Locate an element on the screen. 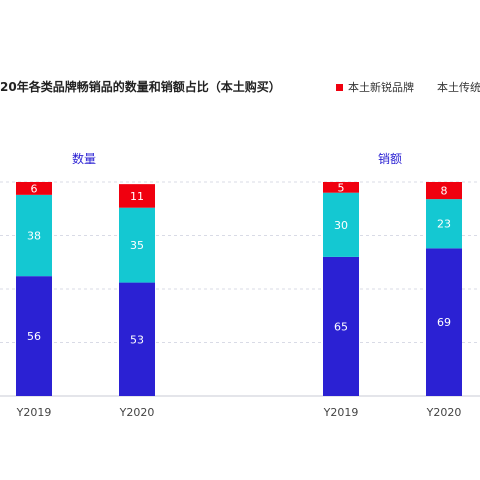  data-label-base: 65 is located at coordinates (341, 326).